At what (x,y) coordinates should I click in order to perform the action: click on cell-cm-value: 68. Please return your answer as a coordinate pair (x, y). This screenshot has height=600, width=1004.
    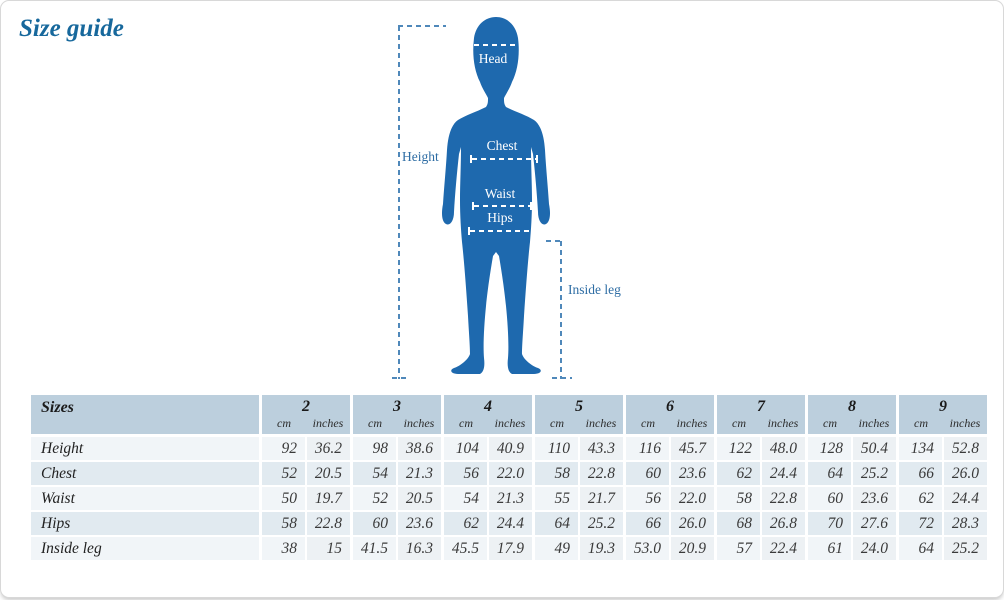
    Looking at the image, I should click on (738, 523).